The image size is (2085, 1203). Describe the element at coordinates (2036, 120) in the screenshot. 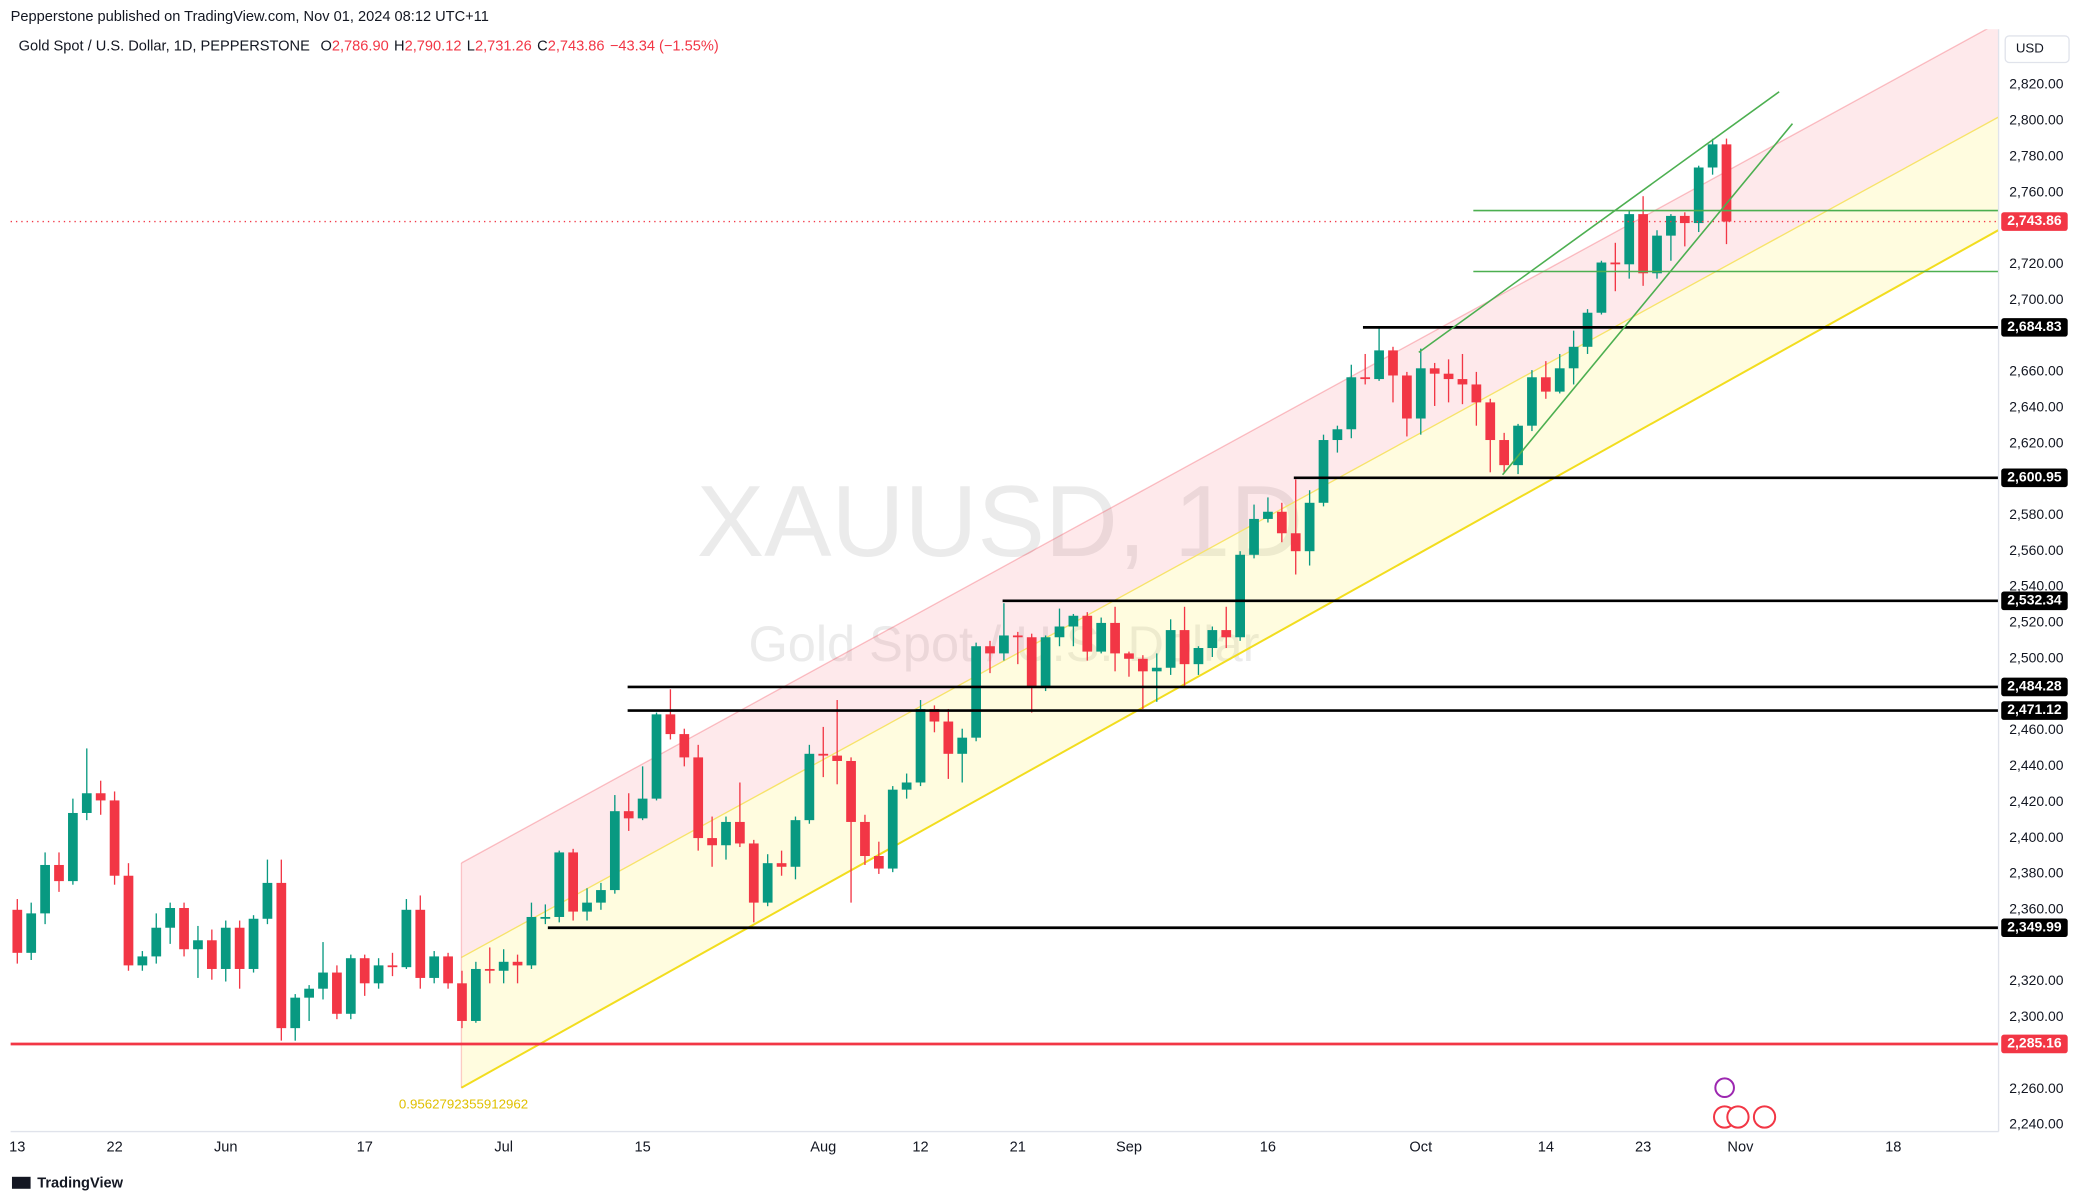

I see `y-tick-label: 2,800.00` at that location.